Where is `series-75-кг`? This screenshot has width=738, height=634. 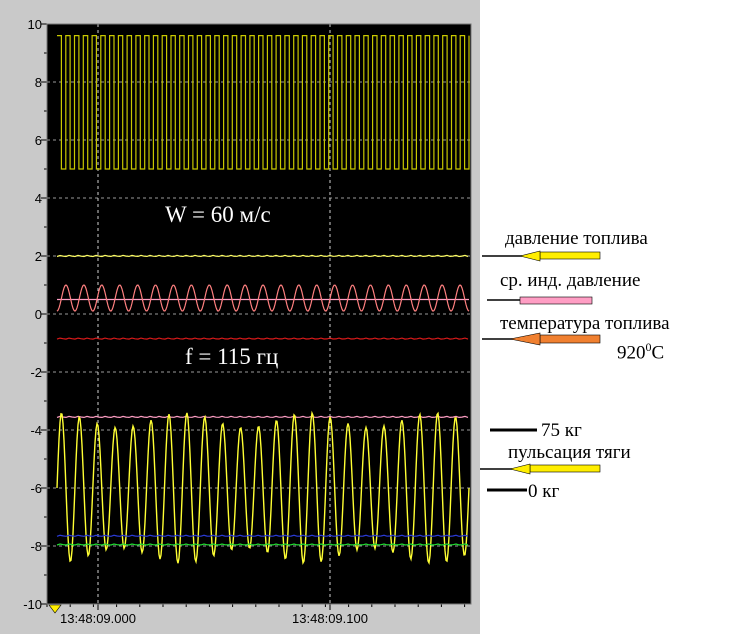 series-75-кг is located at coordinates (262, 417).